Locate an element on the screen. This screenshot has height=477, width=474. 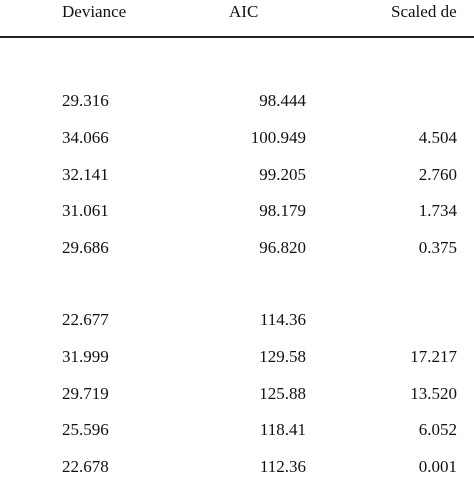
table-cell: 25.596 is located at coordinates (85, 430).